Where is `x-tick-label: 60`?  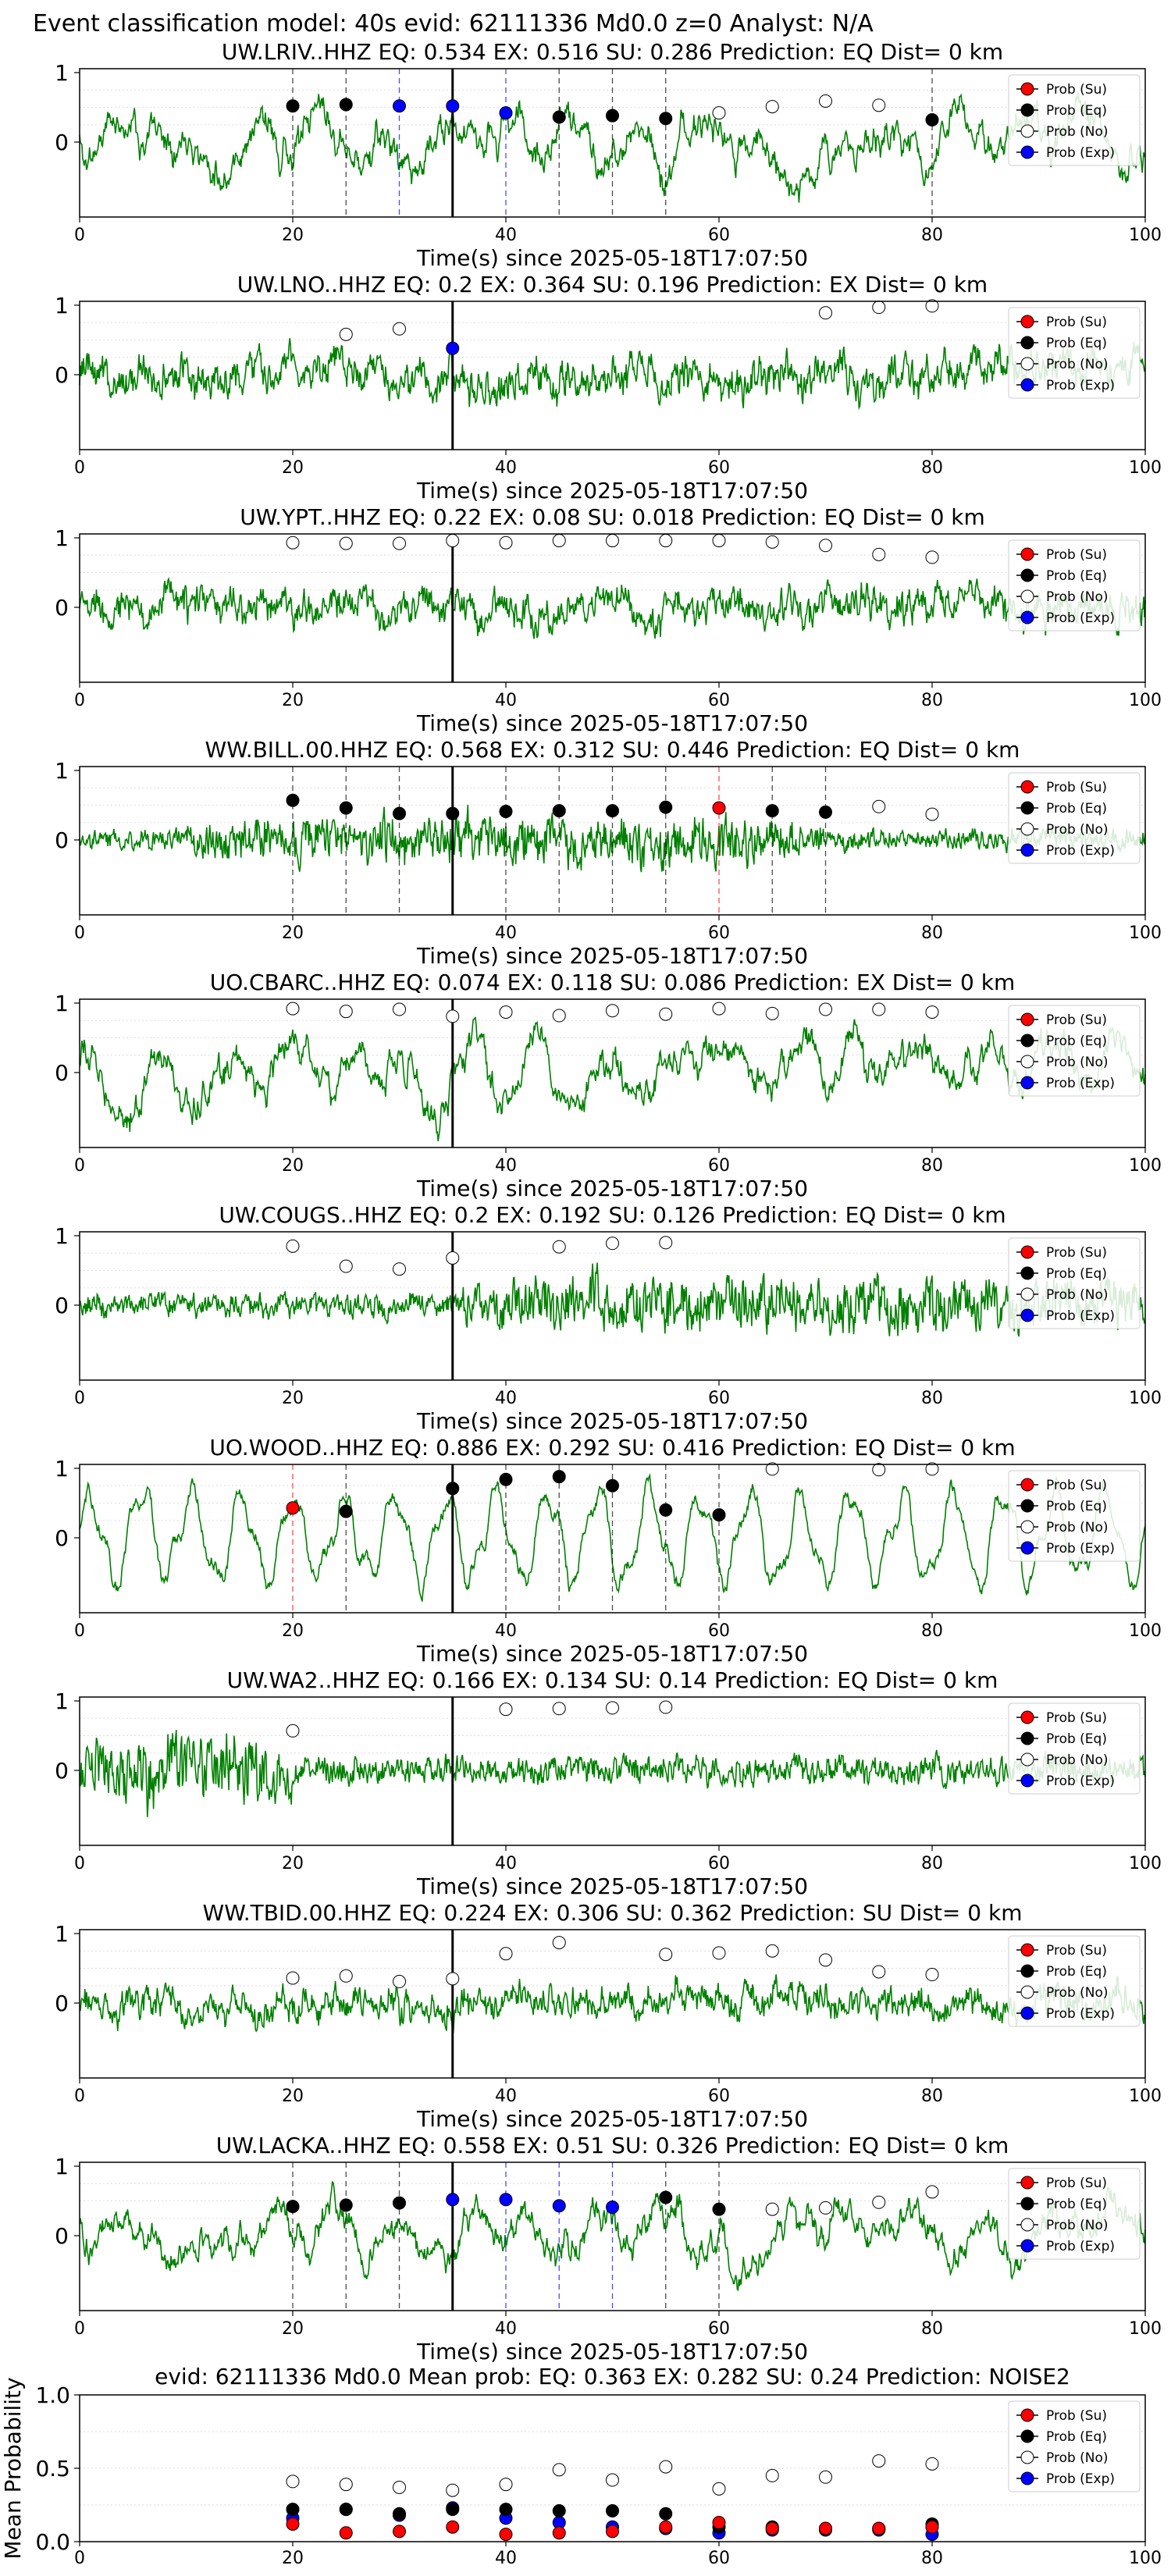 x-tick-label: 60 is located at coordinates (719, 700).